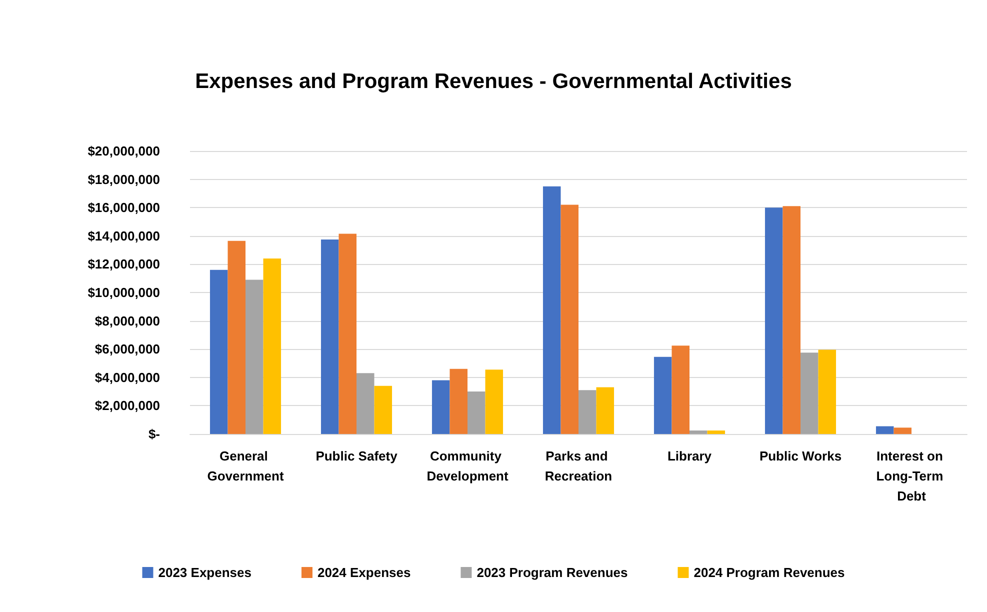  I want to click on y-tick-label: $12,000,000, so click(124, 264).